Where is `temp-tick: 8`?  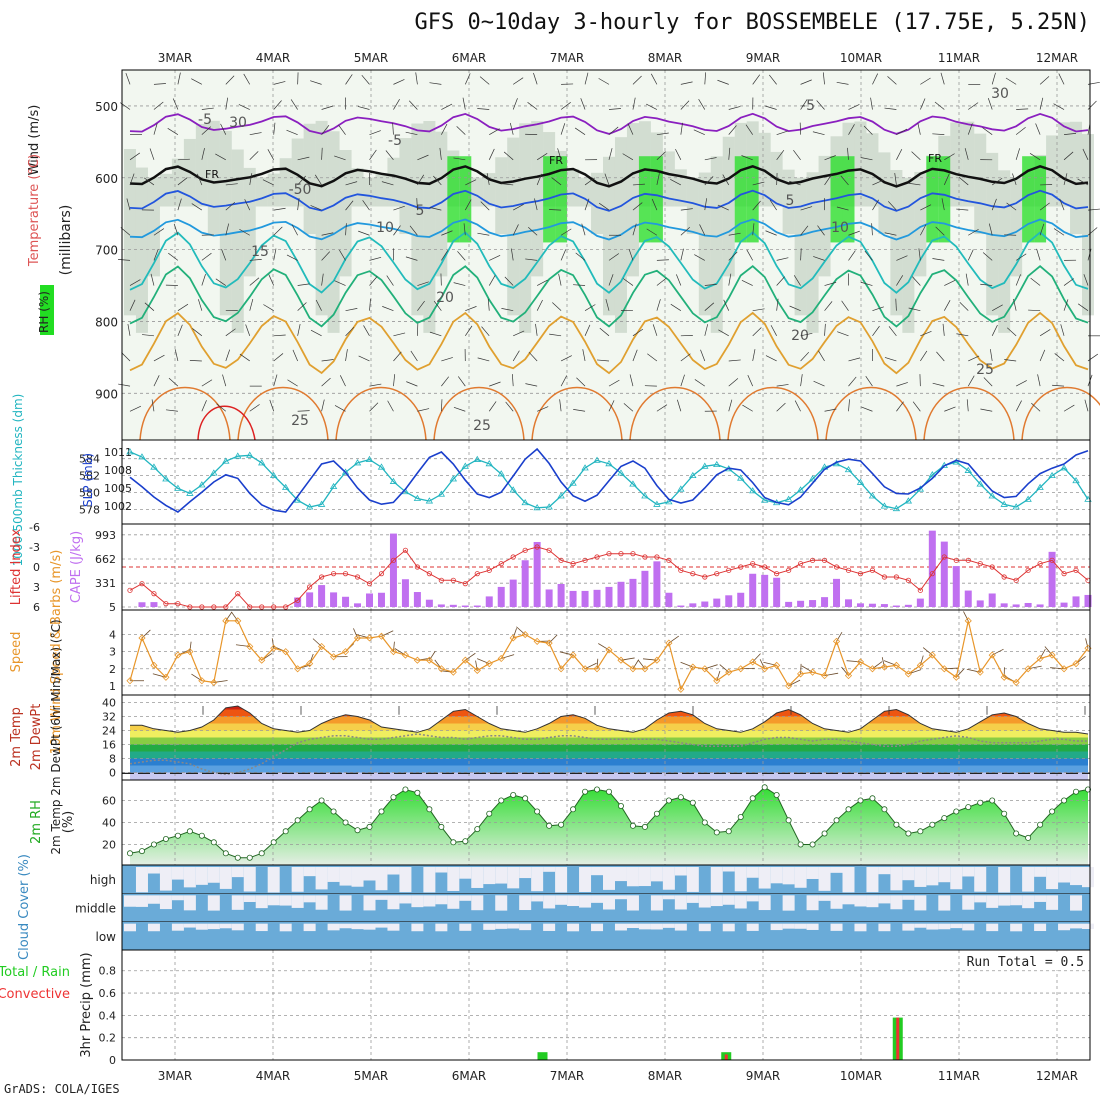 temp-tick: 8 is located at coordinates (112, 759).